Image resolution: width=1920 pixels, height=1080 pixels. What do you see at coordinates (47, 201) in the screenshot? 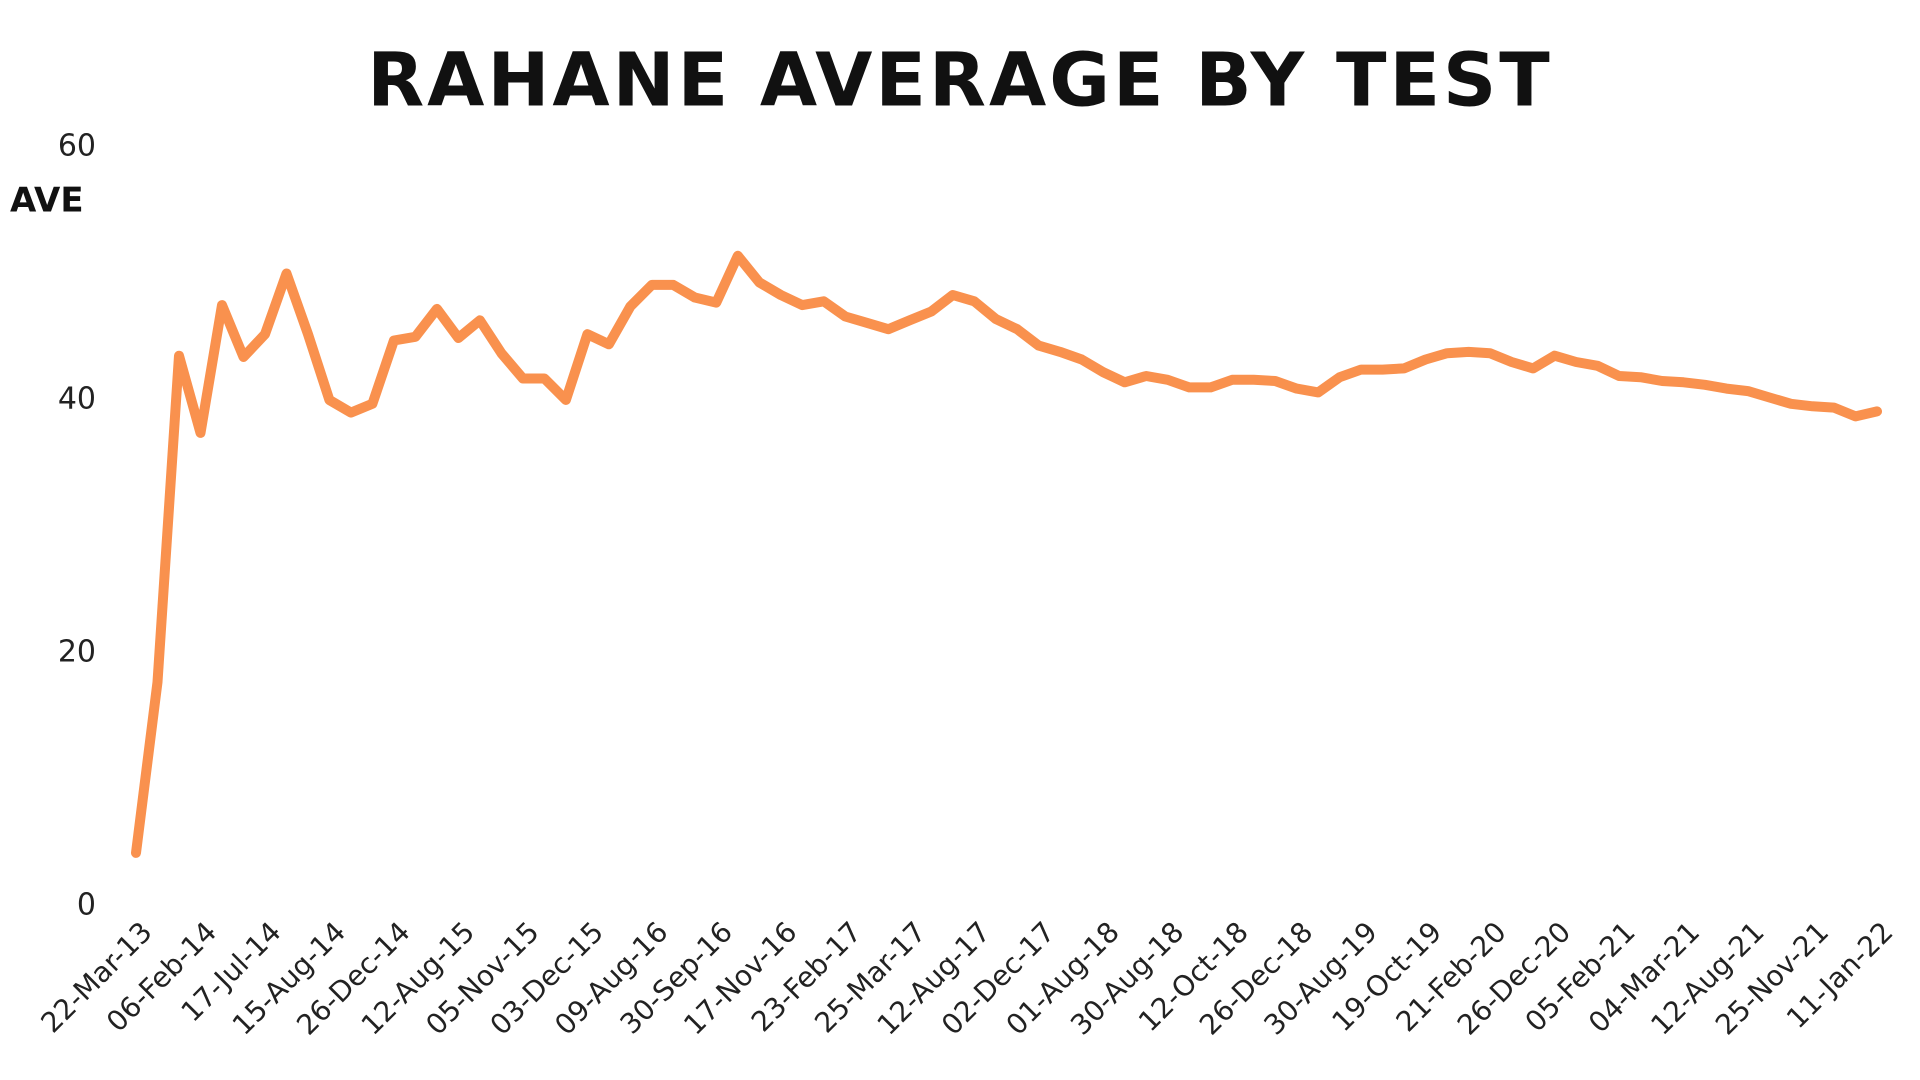
I see `y-axis-label: AVE` at bounding box center [47, 201].